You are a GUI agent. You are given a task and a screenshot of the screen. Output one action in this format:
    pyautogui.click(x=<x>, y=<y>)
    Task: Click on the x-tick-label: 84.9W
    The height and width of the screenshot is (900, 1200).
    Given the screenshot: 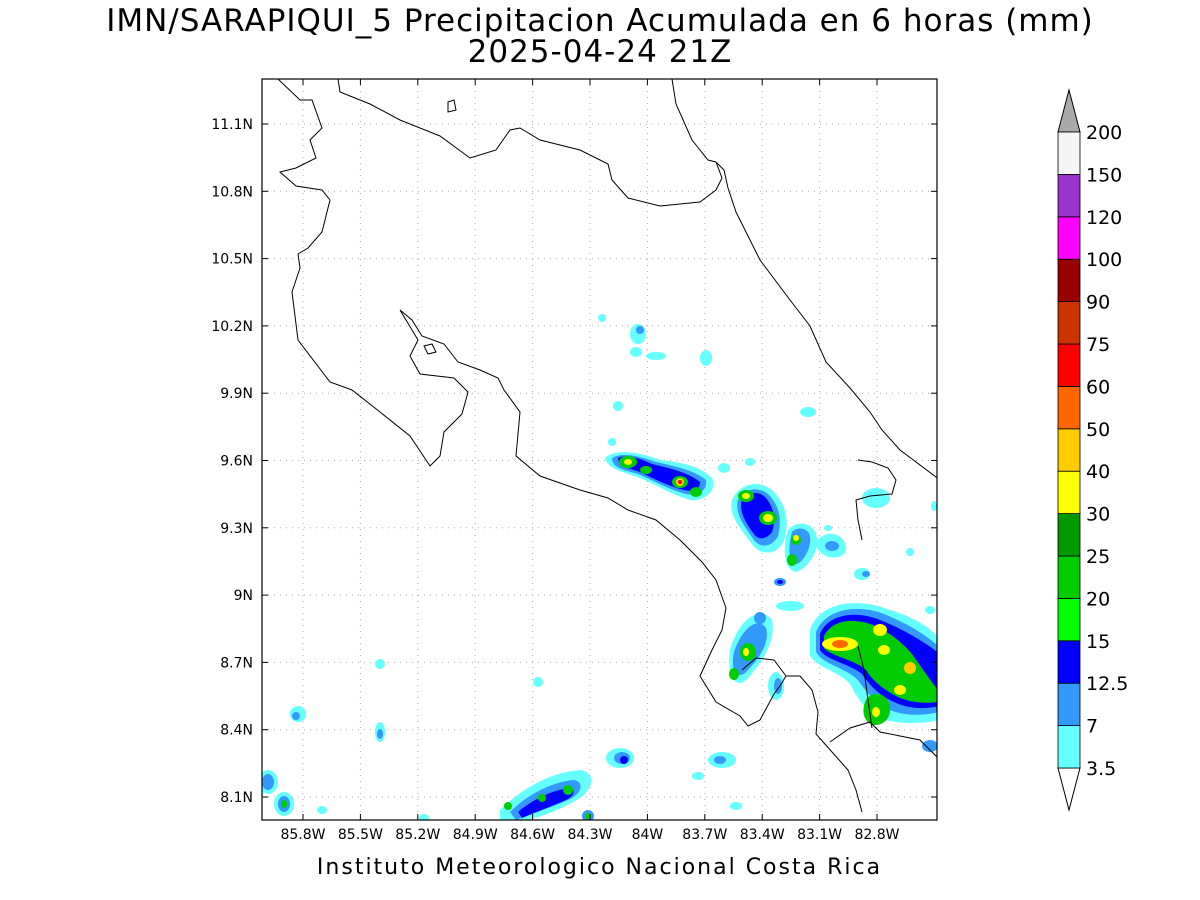 What is the action you would take?
    pyautogui.click(x=475, y=835)
    